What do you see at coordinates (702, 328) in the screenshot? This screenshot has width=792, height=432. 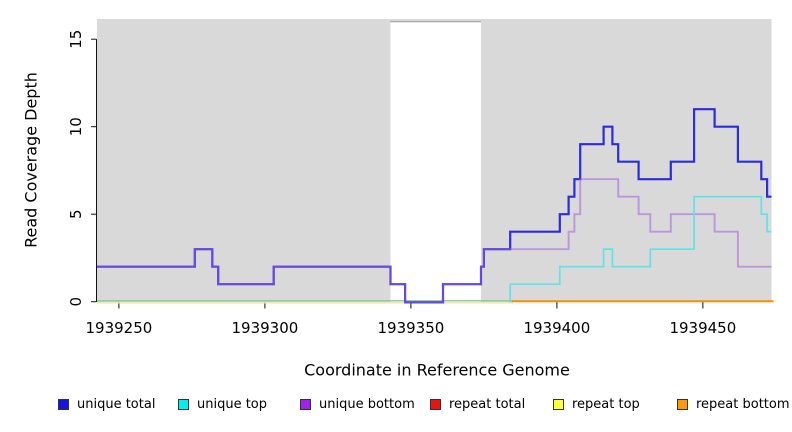 I see `x-tick-label: 1939450` at bounding box center [702, 328].